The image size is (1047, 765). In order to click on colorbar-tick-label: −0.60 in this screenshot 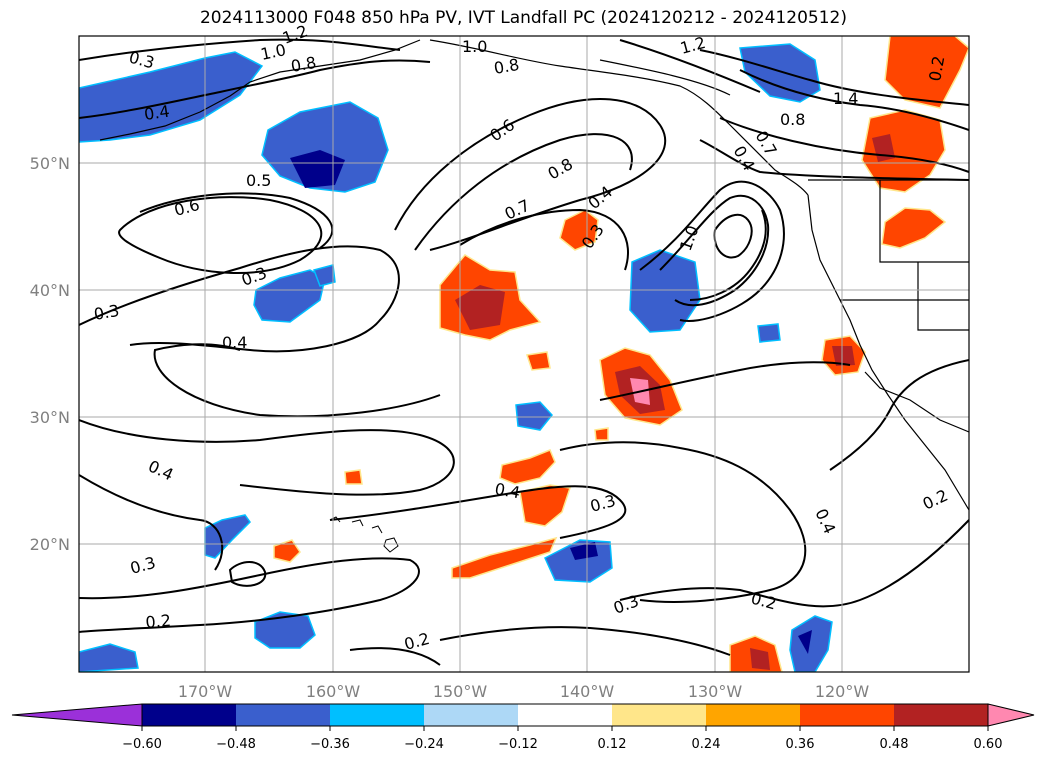, I will do `click(142, 744)`.